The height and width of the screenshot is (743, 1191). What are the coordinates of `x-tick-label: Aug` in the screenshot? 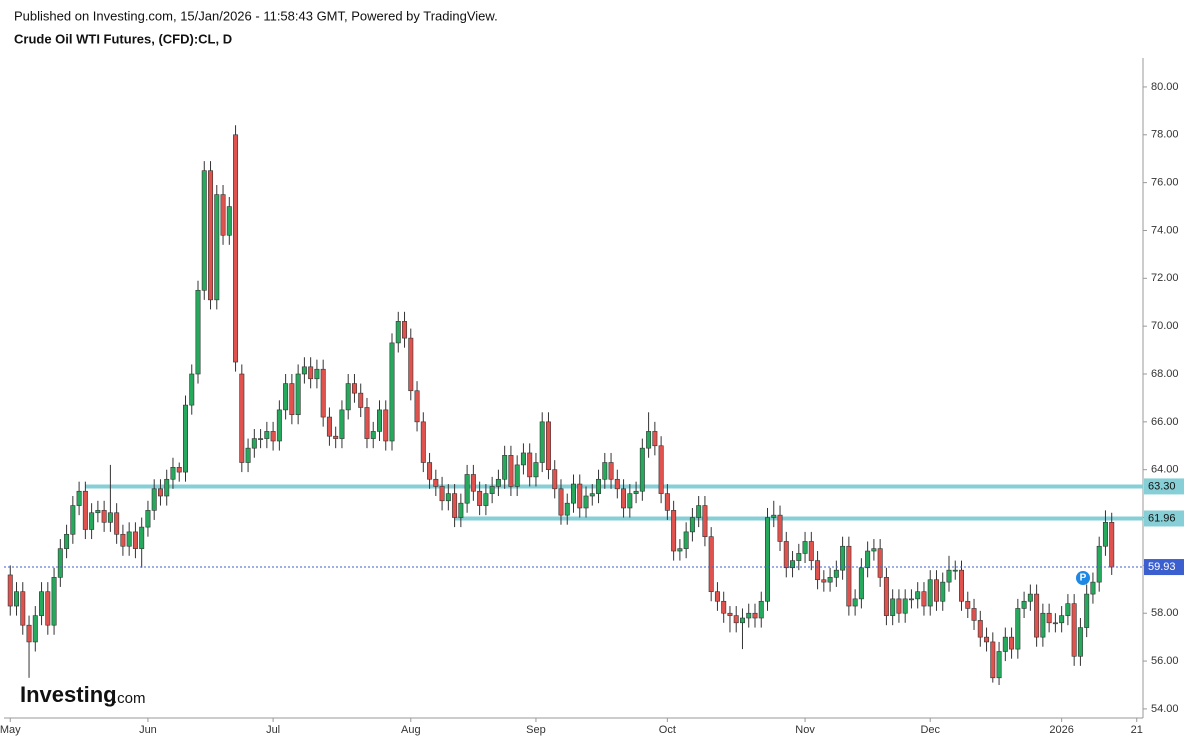 It's located at (411, 730).